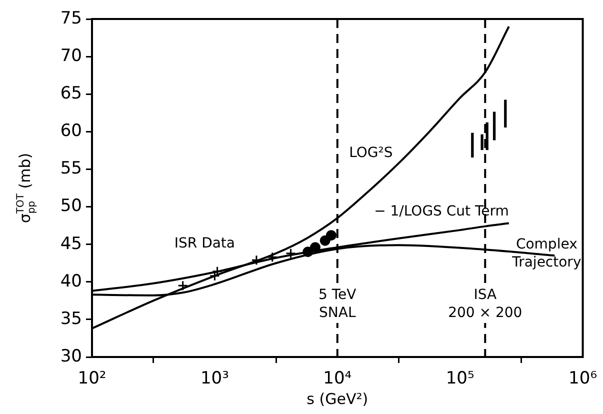 The image size is (603, 414). I want to click on ref-line-label: ISA 200 × 200, so click(485, 304).